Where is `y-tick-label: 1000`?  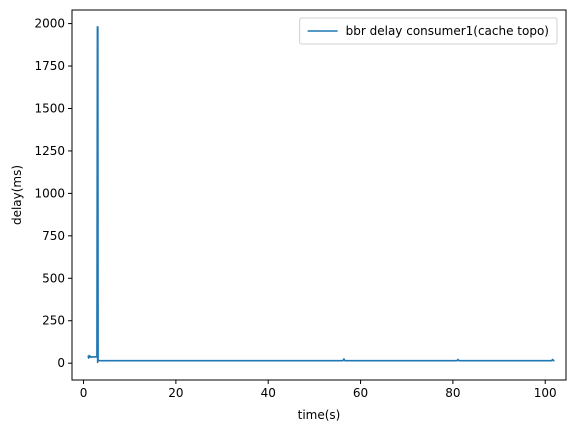
y-tick-label: 1000 is located at coordinates (49, 193).